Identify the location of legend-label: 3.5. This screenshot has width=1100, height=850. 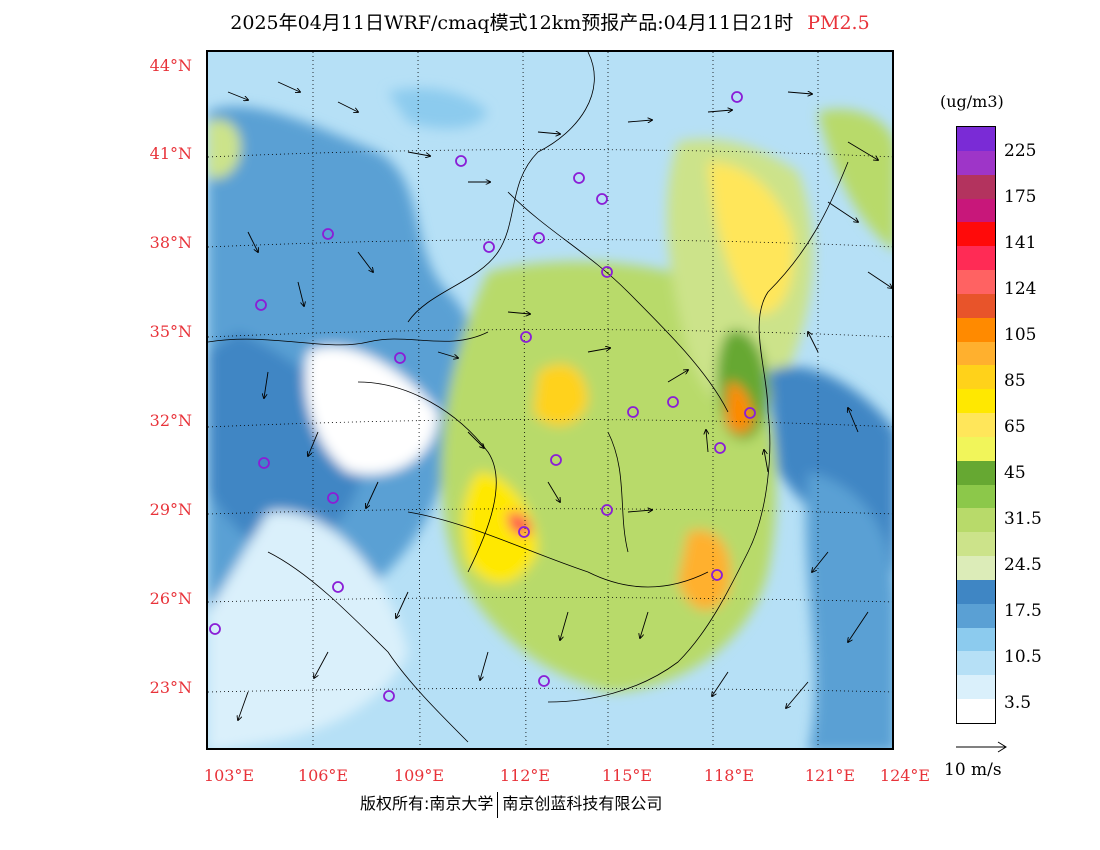
(1018, 703).